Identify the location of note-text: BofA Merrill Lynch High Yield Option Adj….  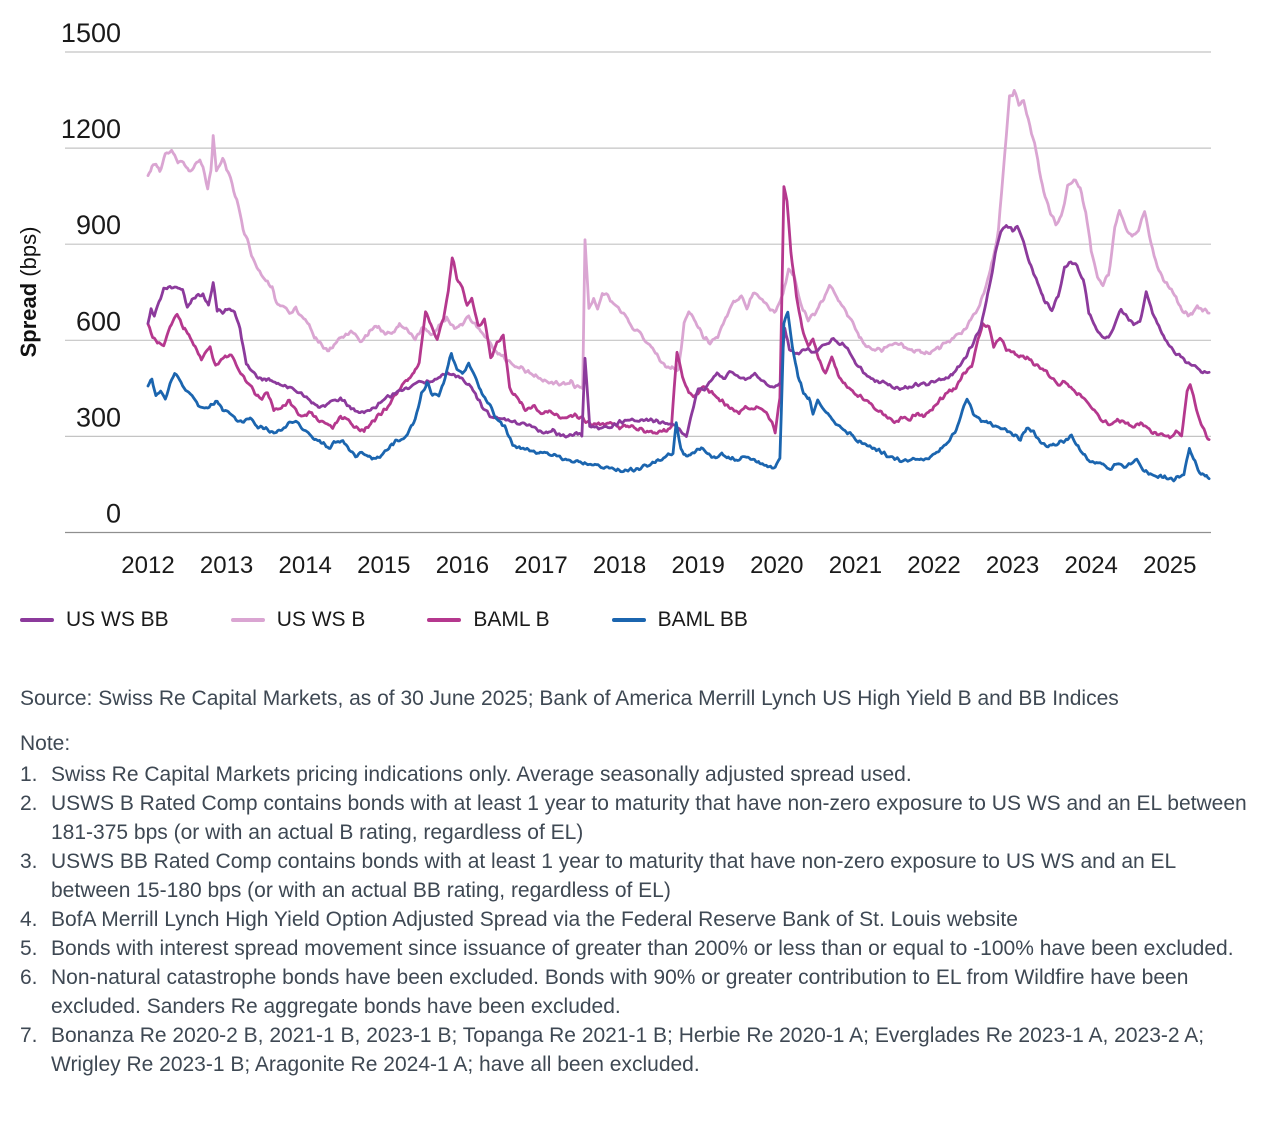
(534, 919).